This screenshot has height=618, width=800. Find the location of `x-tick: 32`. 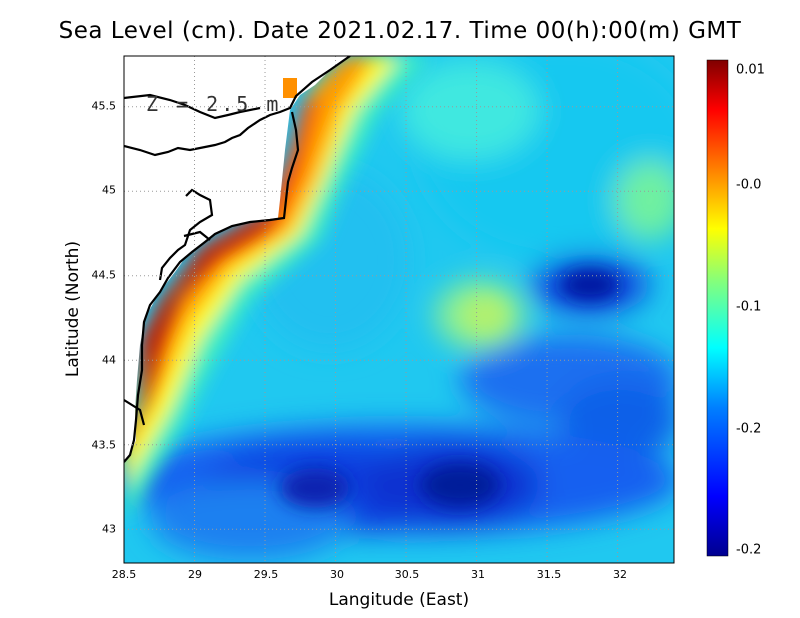

x-tick: 32 is located at coordinates (620, 574).